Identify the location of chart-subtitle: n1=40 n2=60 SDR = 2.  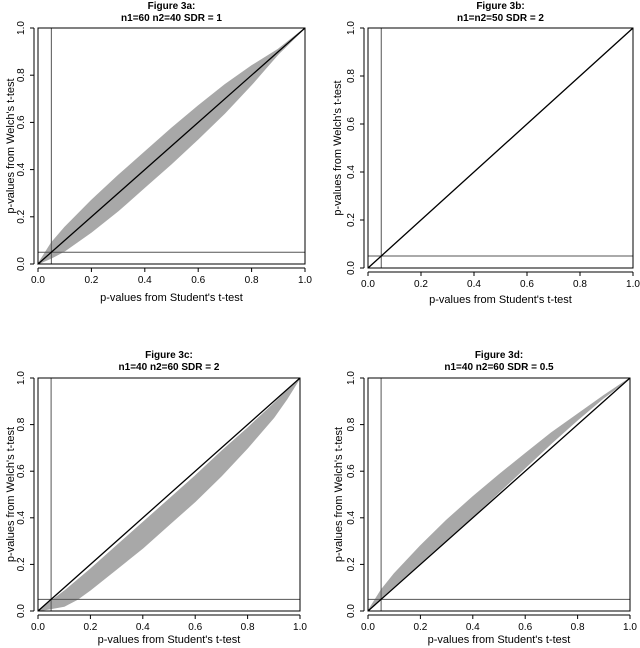
(169, 367).